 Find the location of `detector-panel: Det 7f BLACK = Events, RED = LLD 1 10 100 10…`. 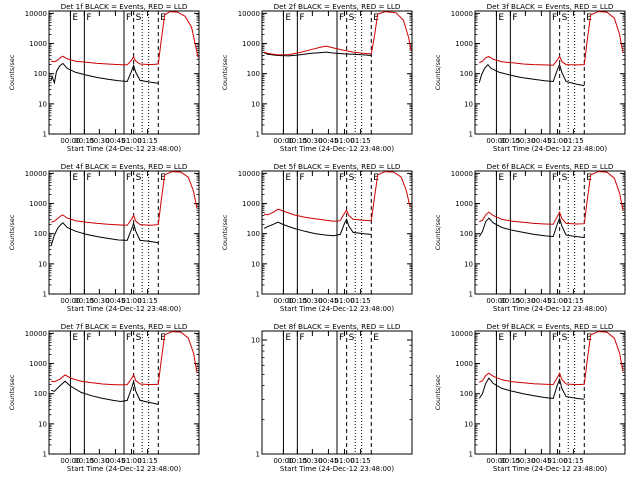

detector-panel: Det 7f BLACK = Events, RED = LLD 1 10 100 10… is located at coordinates (104, 397).